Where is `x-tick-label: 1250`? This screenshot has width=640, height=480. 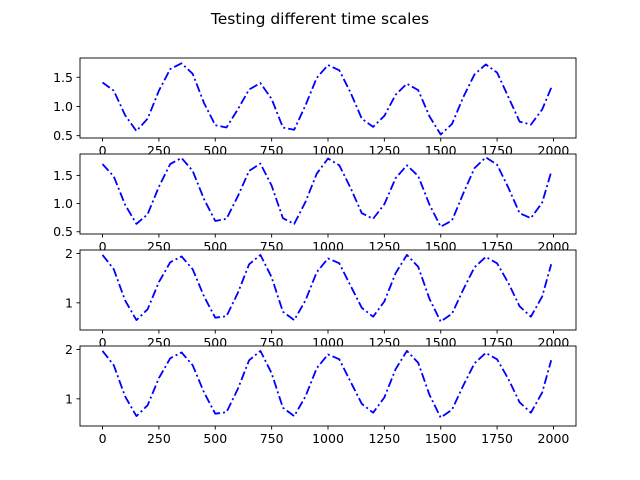
x-tick-label: 1250 is located at coordinates (384, 438).